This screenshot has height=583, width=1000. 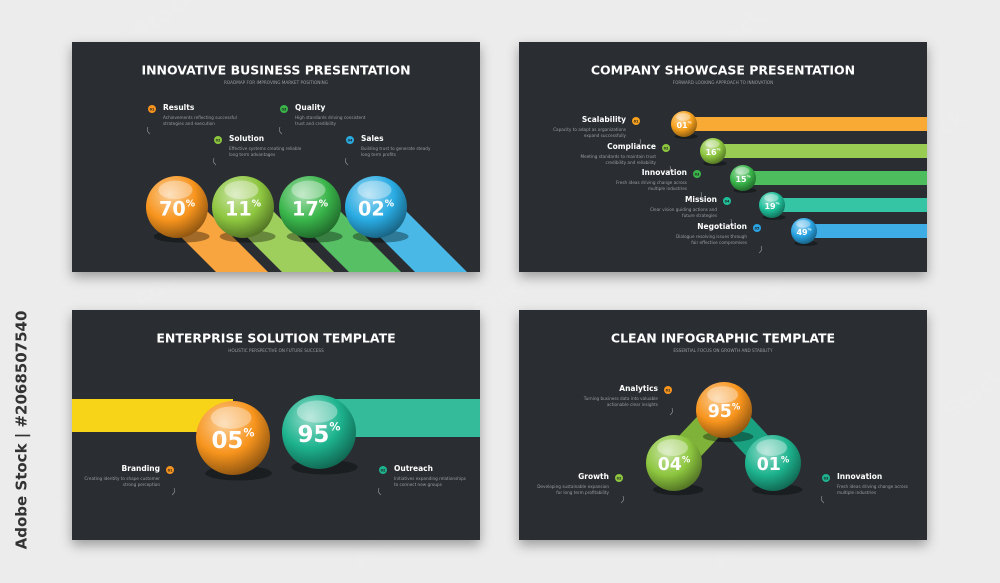 What do you see at coordinates (430, 478) in the screenshot?
I see `item-desc: Initiatives expanding relationships` at bounding box center [430, 478].